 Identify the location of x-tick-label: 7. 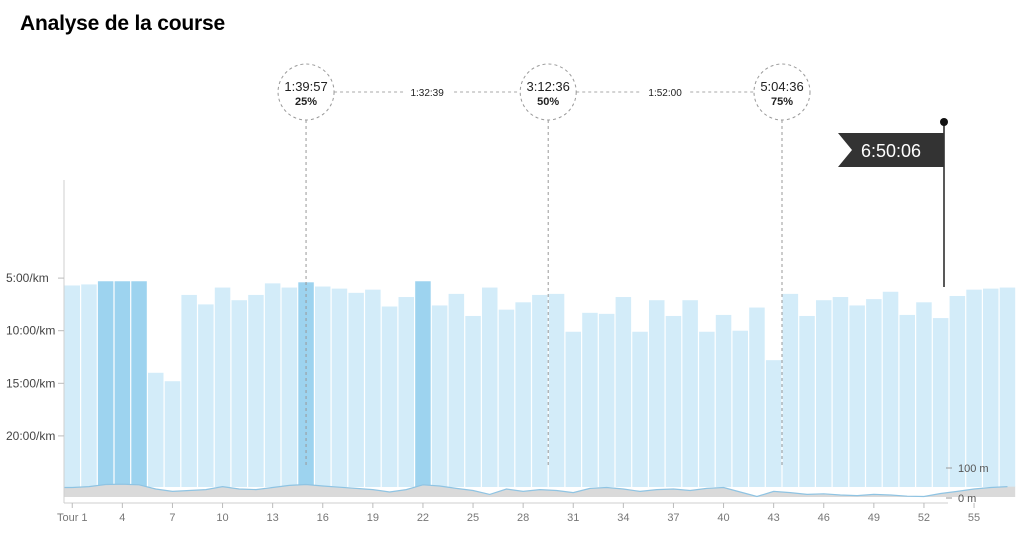
(172, 518).